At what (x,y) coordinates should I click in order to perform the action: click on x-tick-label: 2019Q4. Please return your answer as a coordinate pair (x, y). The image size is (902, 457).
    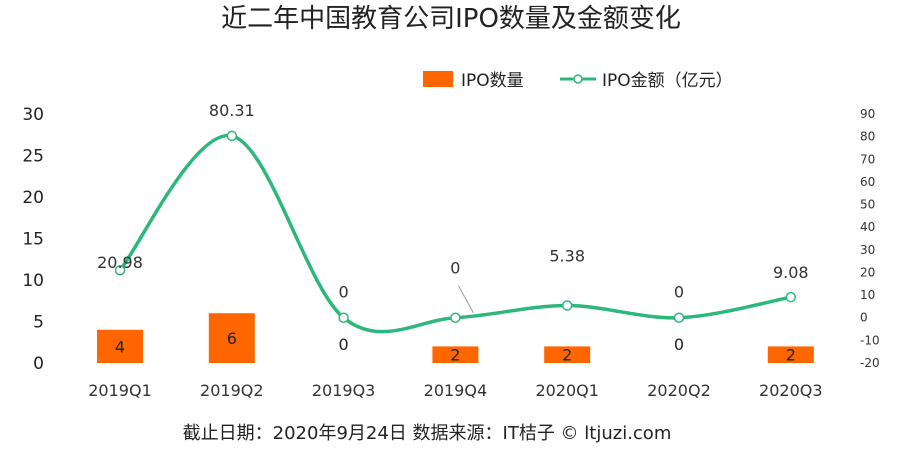
    Looking at the image, I should click on (456, 390).